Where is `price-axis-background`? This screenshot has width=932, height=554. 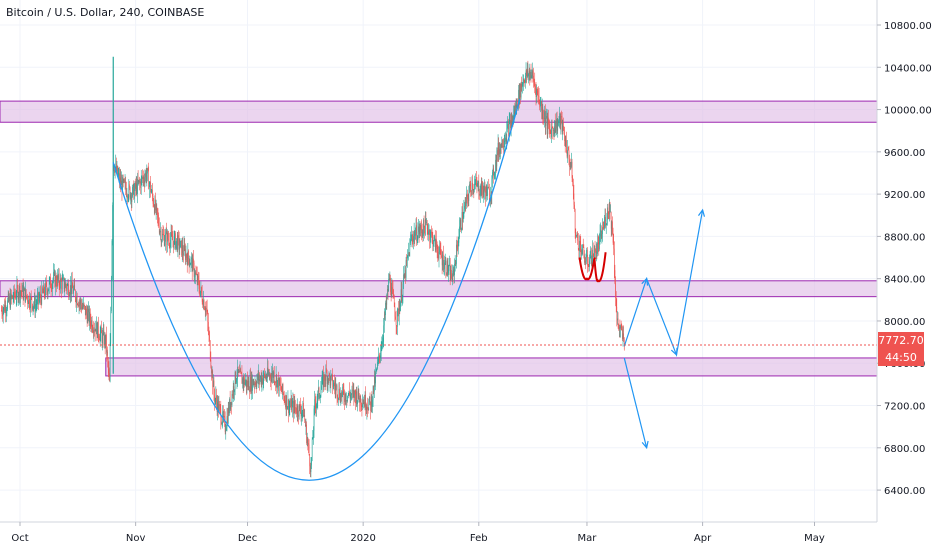
price-axis-background is located at coordinates (904, 261).